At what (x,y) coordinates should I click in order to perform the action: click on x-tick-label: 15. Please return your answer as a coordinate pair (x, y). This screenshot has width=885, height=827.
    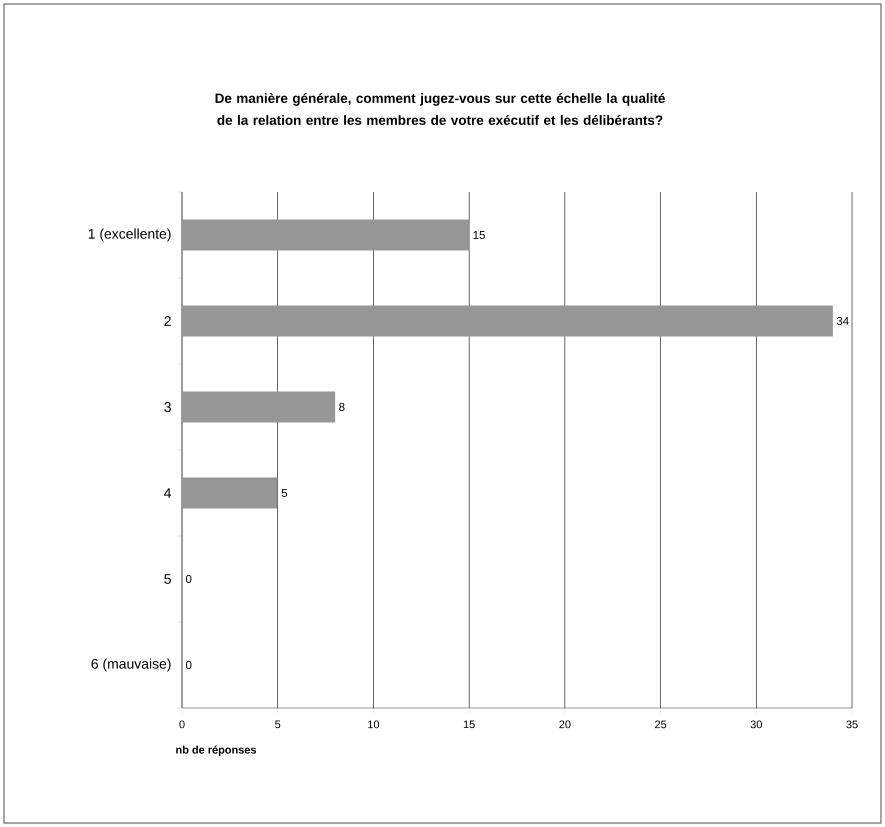
    Looking at the image, I should click on (469, 724).